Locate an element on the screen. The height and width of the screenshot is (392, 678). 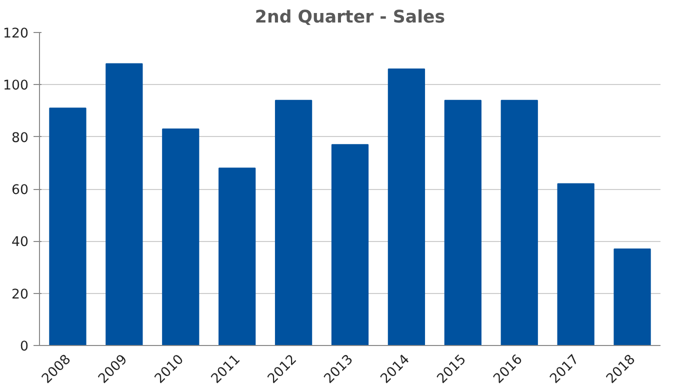
y-tick-label: 40 is located at coordinates (20, 242).